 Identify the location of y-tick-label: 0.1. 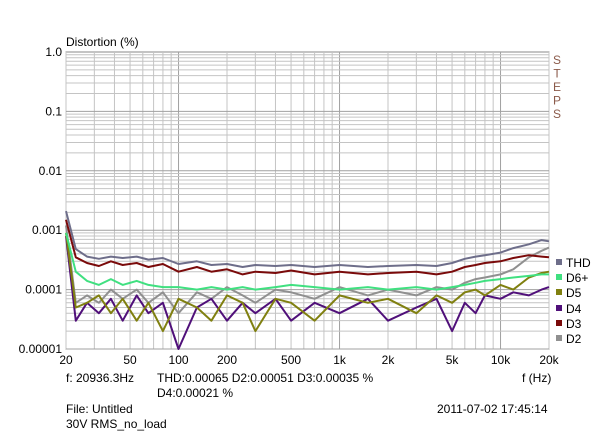
(53, 111).